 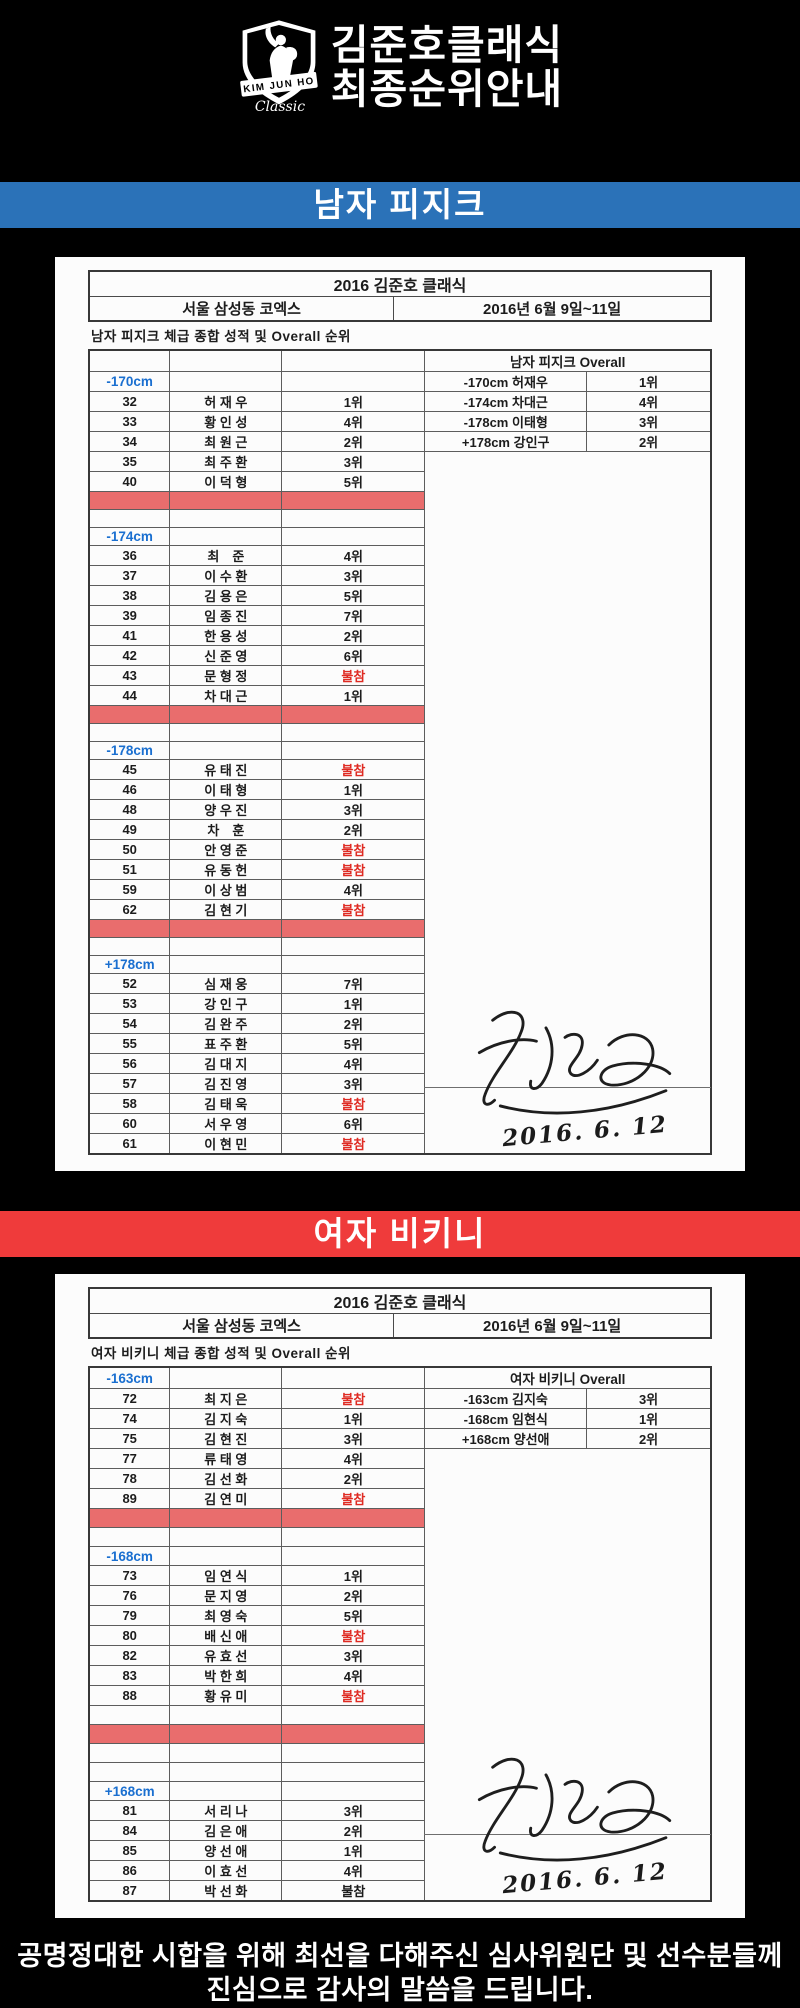 I want to click on entry-name-cell: 강 인 구, so click(x=226, y=1003).